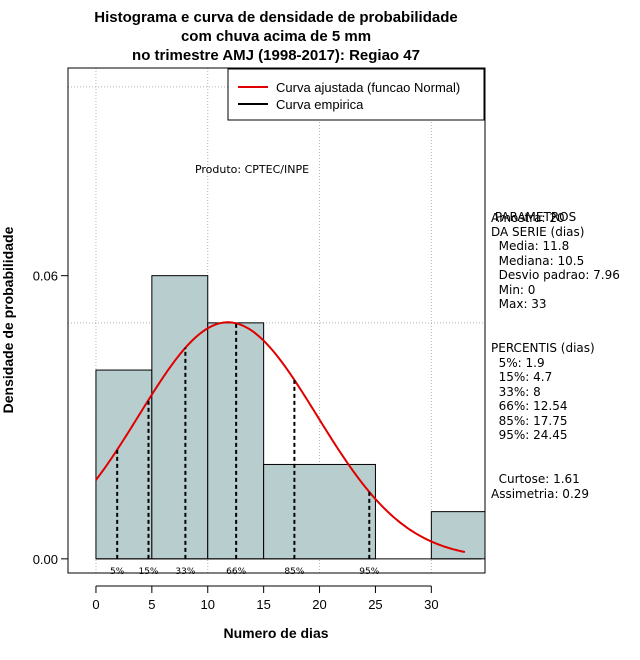 The height and width of the screenshot is (660, 640). Describe the element at coordinates (208, 604) in the screenshot. I see `x-tick-label: 10` at that location.